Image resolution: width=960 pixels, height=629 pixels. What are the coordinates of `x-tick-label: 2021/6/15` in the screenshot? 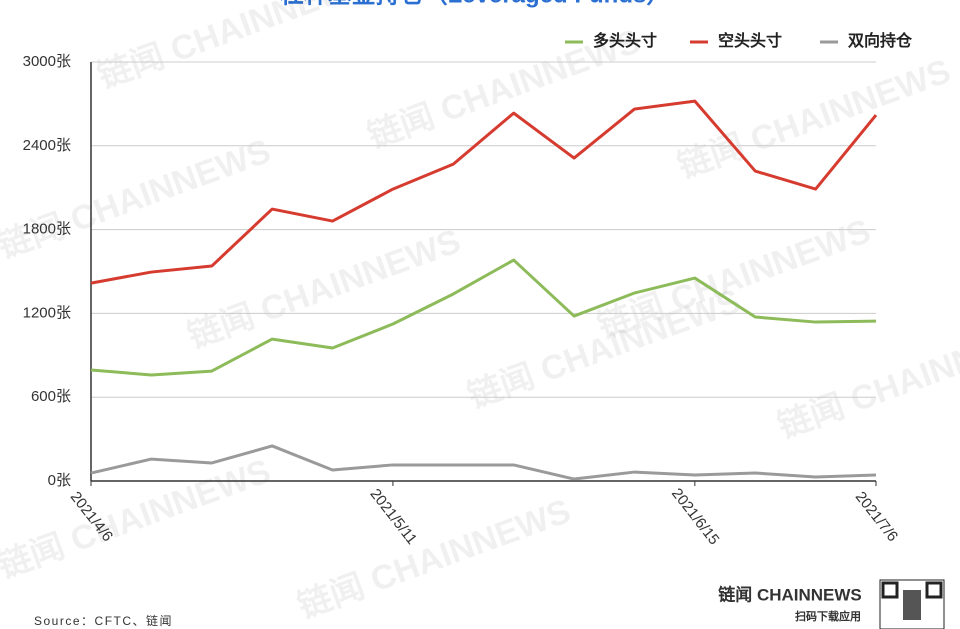 It's located at (695, 516).